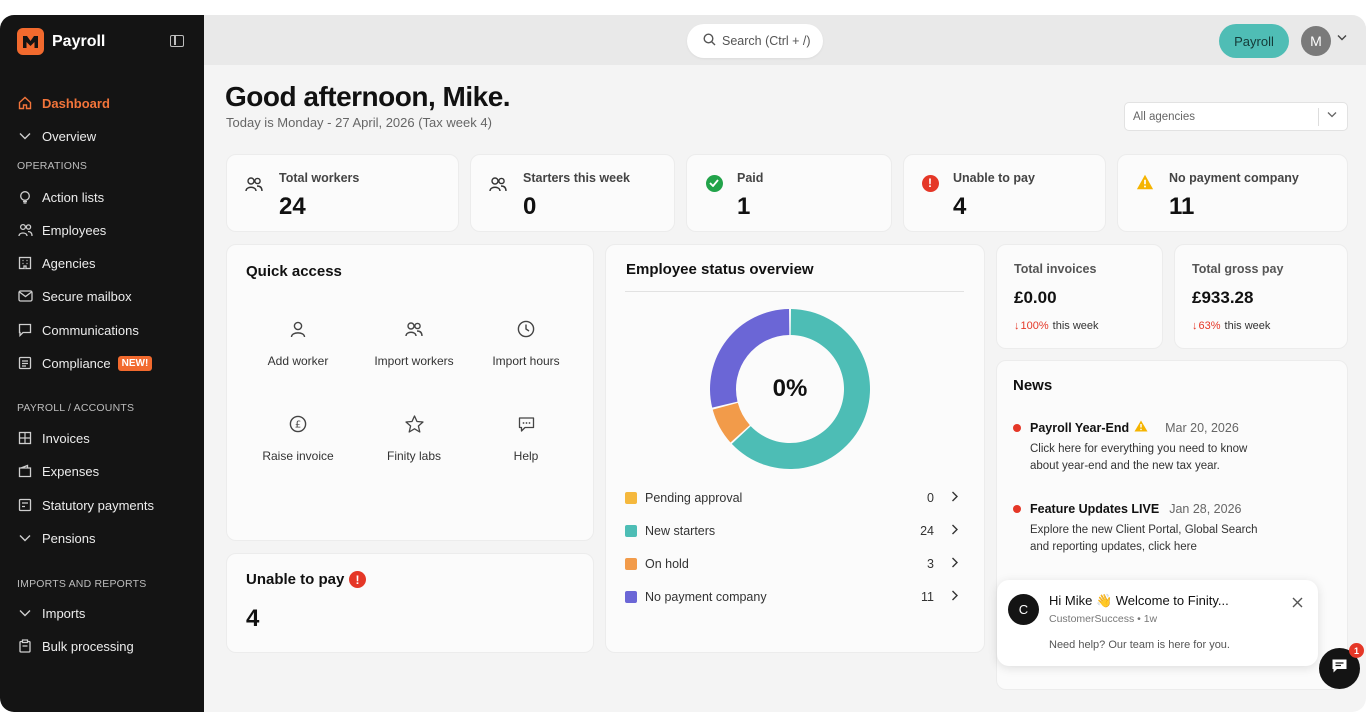 The width and height of the screenshot is (1366, 727). I want to click on sidebar-item-agencies: Agencies, so click(56, 263).